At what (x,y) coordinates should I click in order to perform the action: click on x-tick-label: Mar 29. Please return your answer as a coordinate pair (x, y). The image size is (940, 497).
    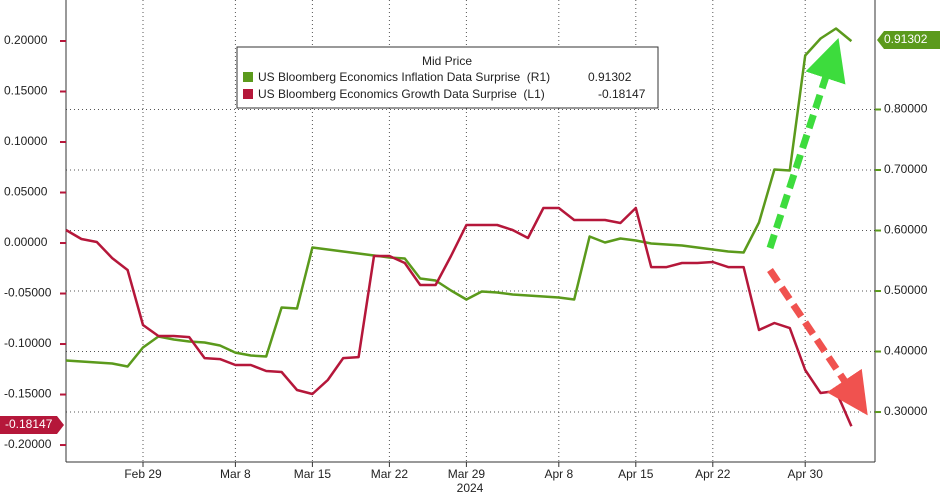
    Looking at the image, I should click on (467, 474).